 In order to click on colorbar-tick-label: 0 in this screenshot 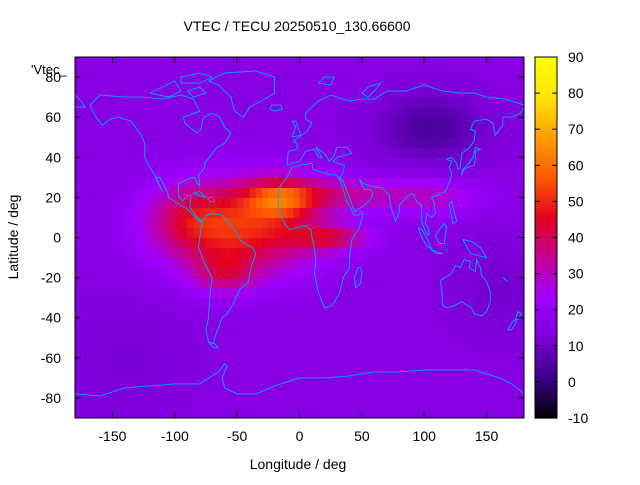, I will do `click(572, 382)`.